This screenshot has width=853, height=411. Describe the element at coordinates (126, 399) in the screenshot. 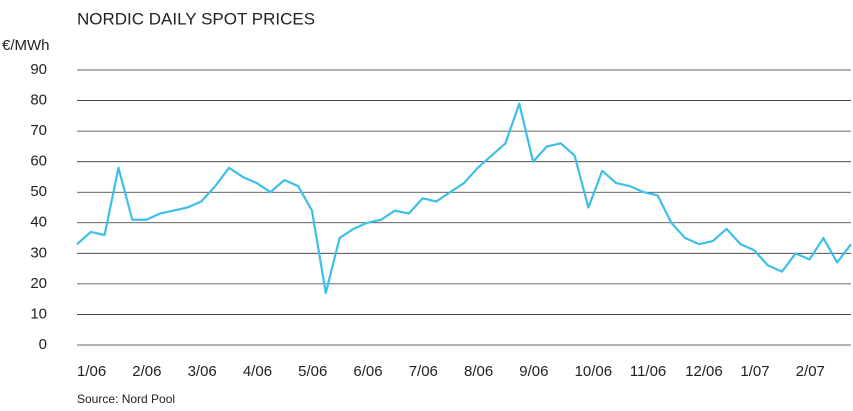

I see `source: Source: Nord Pool` at that location.